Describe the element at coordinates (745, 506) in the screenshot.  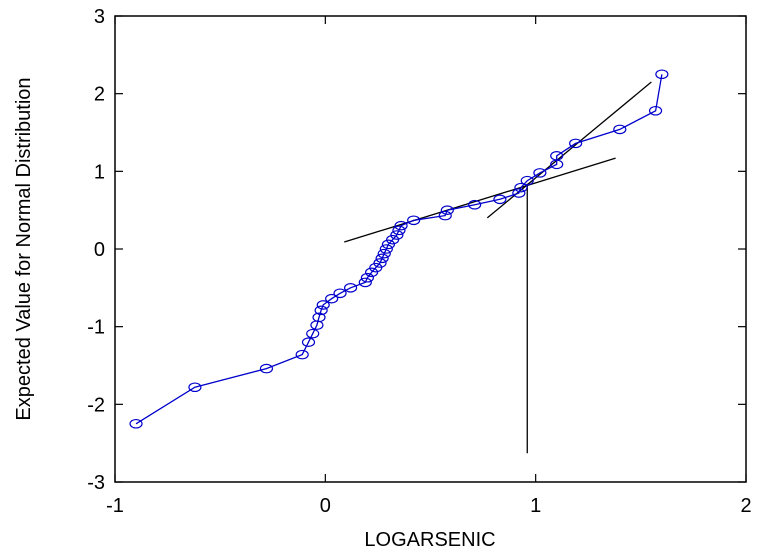
I see `x-tick-label: 2` at that location.